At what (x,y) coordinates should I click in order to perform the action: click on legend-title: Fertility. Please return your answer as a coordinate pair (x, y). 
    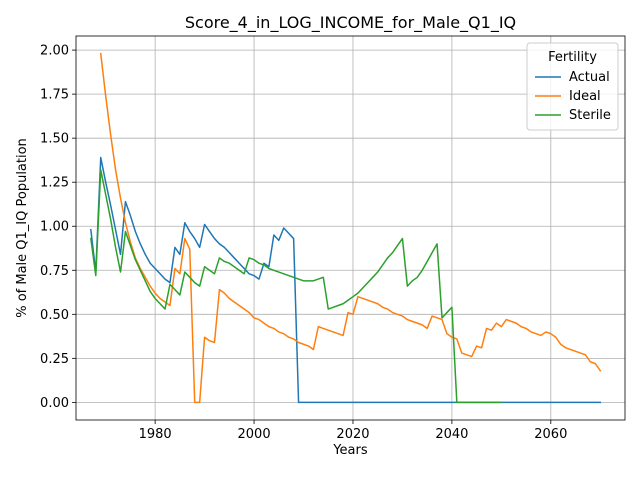
    Looking at the image, I should click on (572, 57).